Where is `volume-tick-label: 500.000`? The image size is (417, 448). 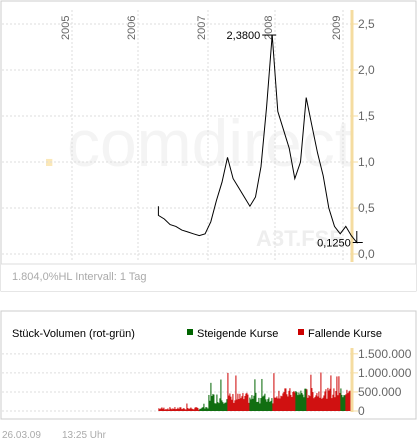 volume-tick-label: 500.000 is located at coordinates (380, 392).